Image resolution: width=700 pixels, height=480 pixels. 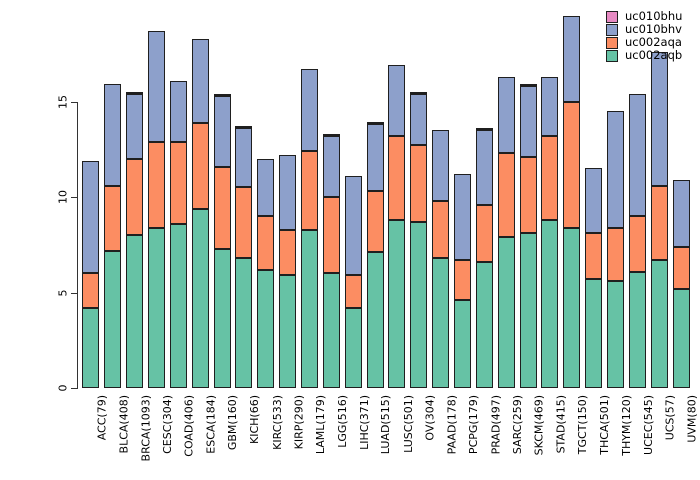 I want to click on bar-group-kich, so click(x=244, y=201).